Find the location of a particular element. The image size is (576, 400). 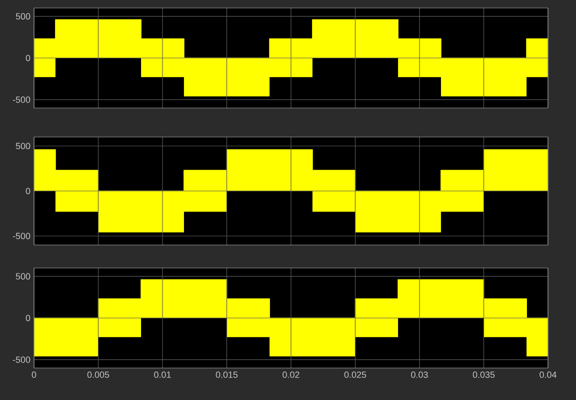

x-tick-label: 0.04 is located at coordinates (548, 375).